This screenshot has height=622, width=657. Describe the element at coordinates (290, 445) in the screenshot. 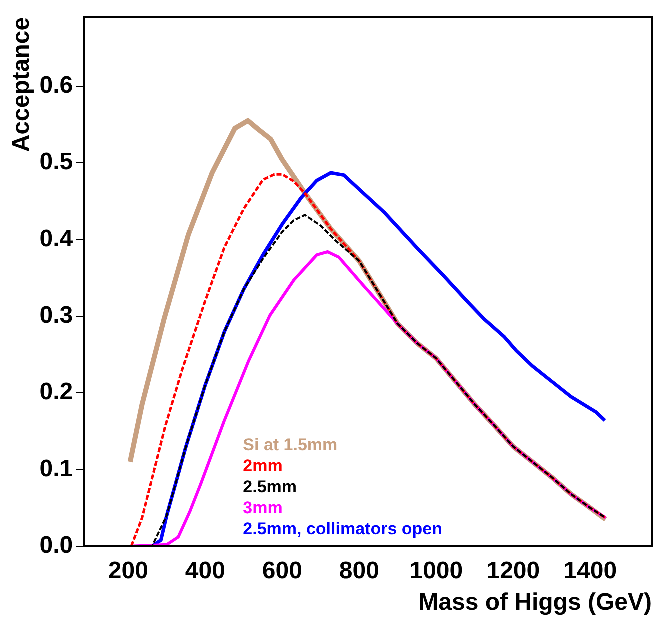

I see `text: Si at 1.5mm` at that location.